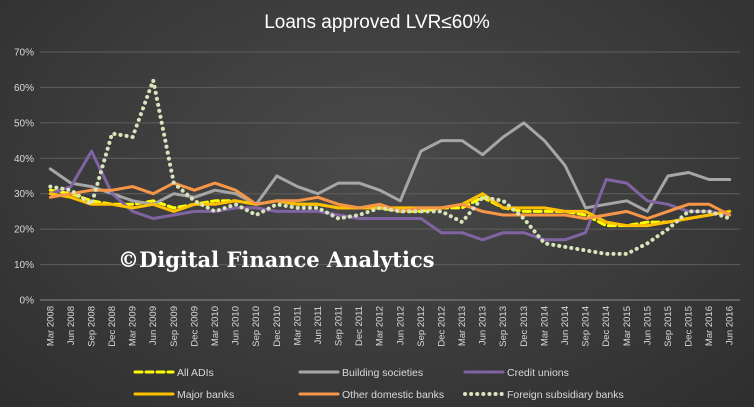  What do you see at coordinates (538, 373) in the screenshot?
I see `legend-label: Credit unions` at bounding box center [538, 373].